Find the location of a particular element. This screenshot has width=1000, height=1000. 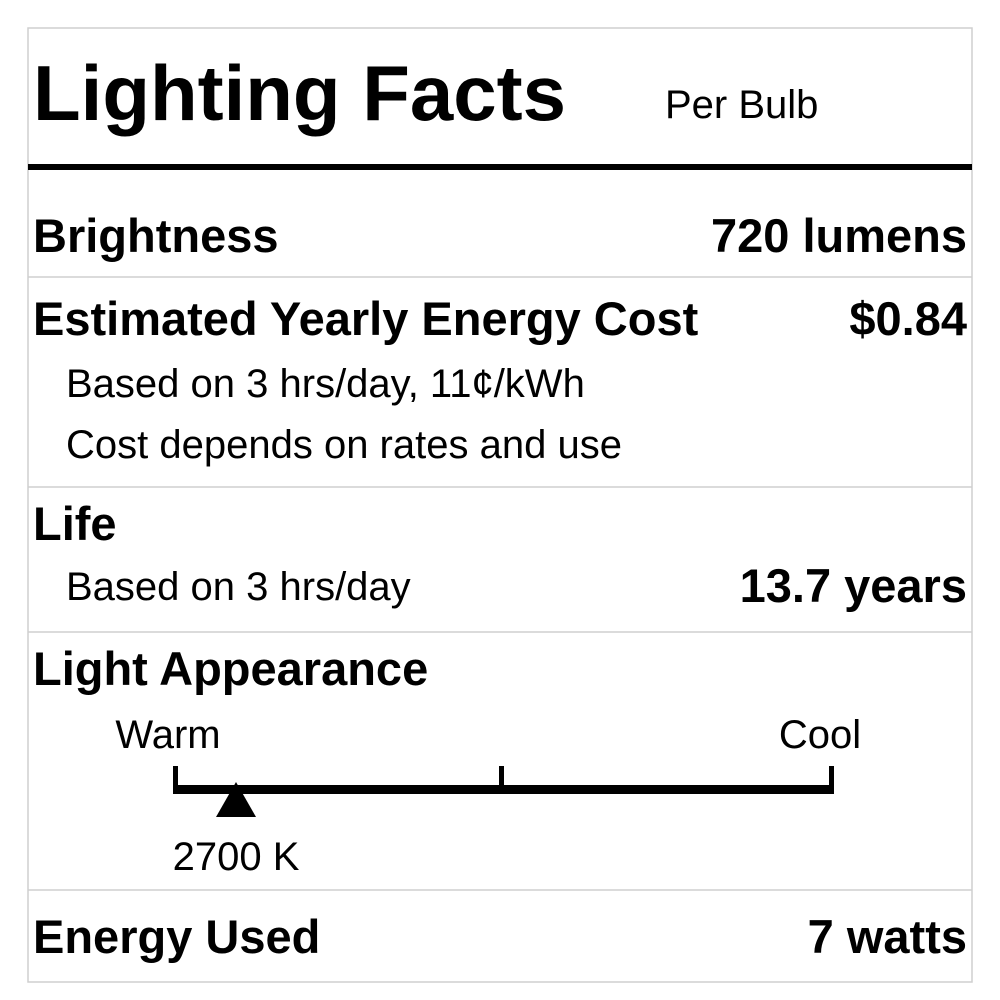

brightness-value: 720 lumens is located at coordinates (839, 235).